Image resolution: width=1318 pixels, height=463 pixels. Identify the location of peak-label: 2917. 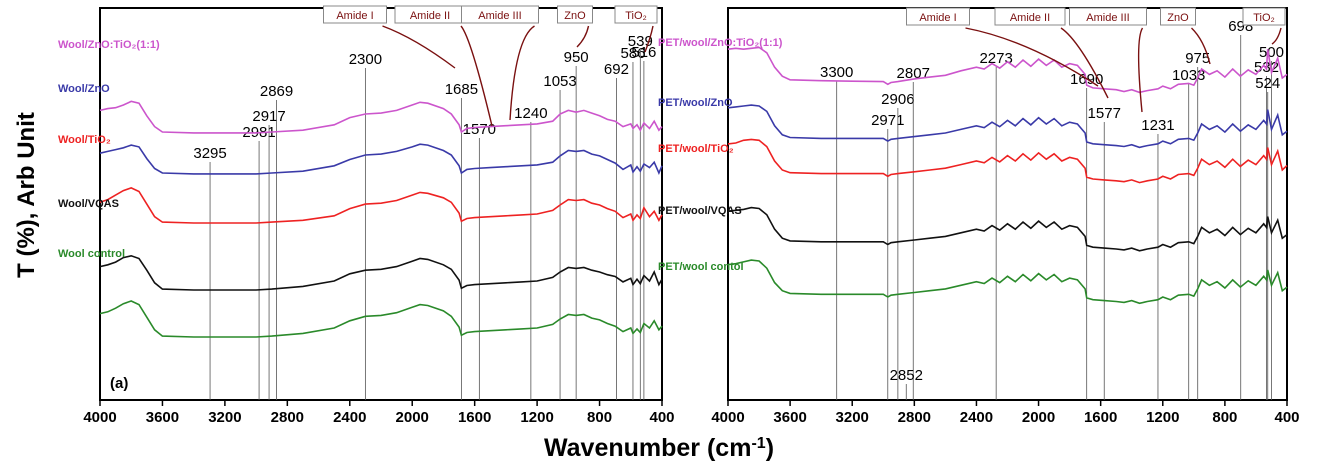
(268, 116).